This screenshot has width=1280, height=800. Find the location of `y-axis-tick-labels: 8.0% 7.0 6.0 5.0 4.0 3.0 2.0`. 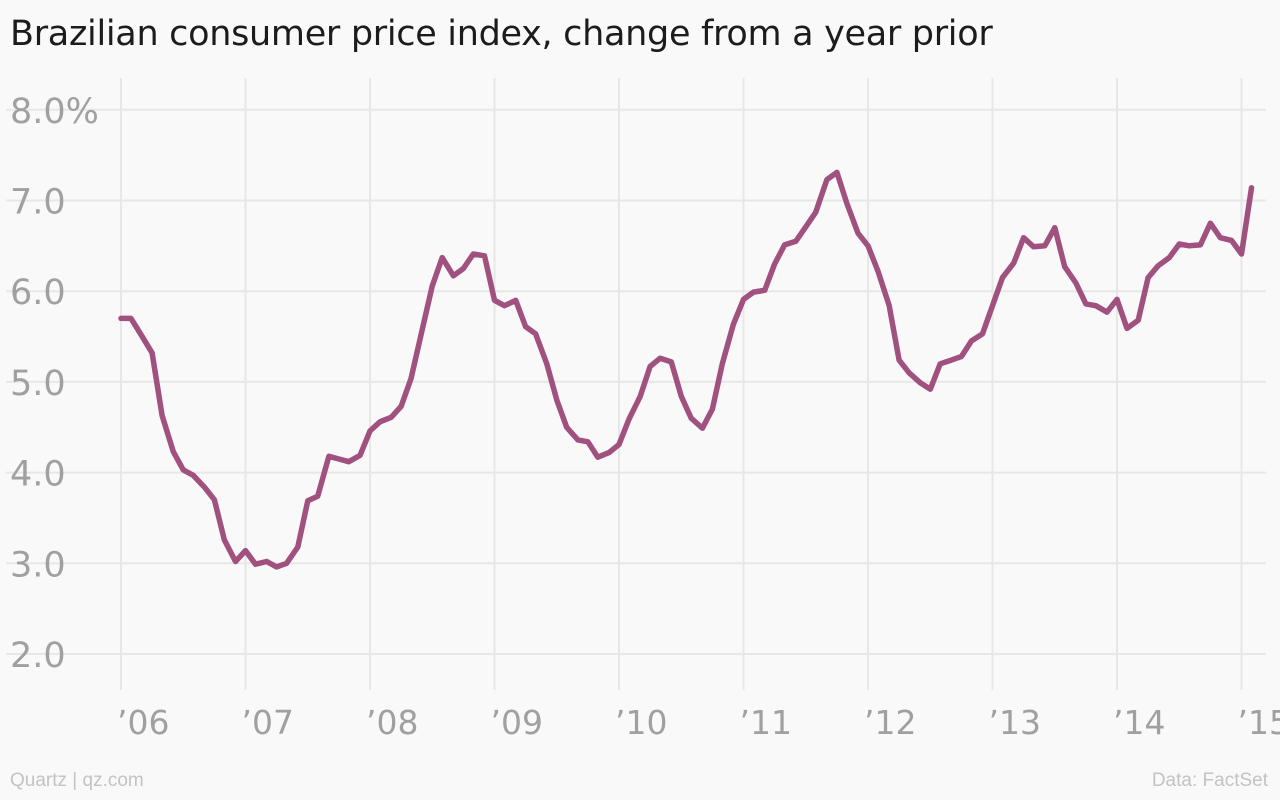

y-axis-tick-labels: 8.0% 7.0 6.0 5.0 4.0 3.0 2.0 is located at coordinates (54, 384).